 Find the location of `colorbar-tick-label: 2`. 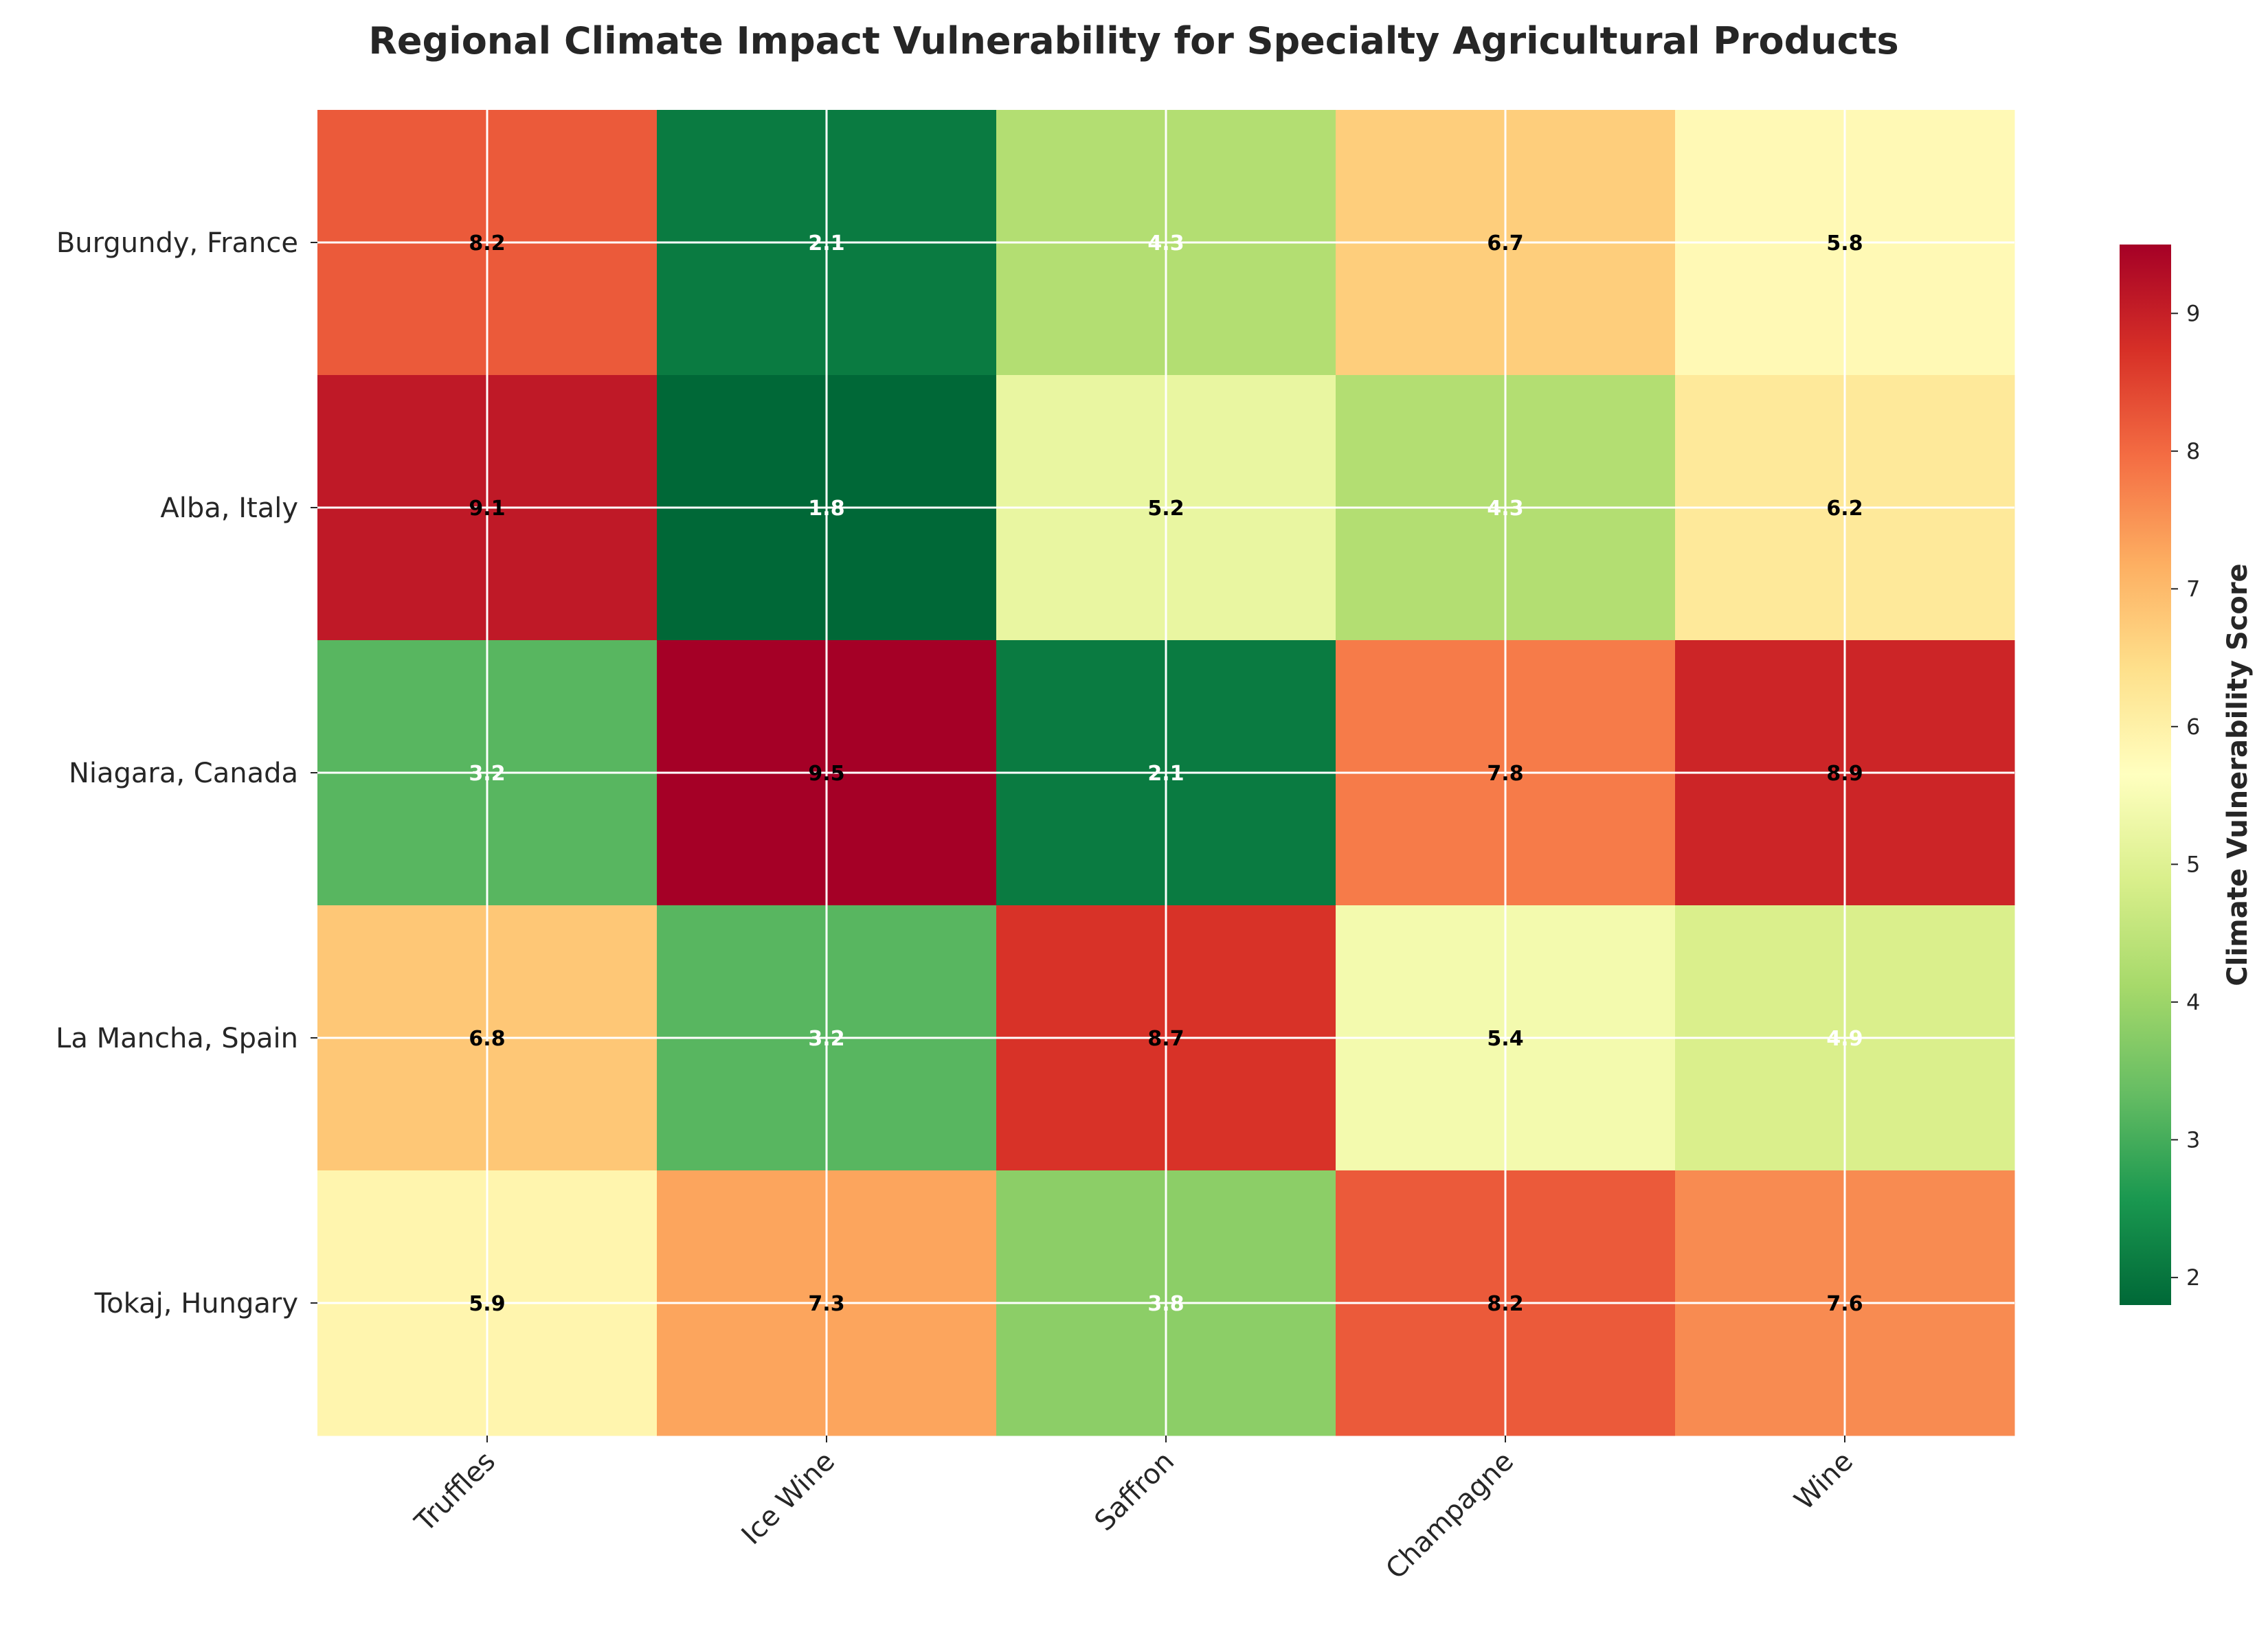

colorbar-tick-label: 2 is located at coordinates (2193, 1278).